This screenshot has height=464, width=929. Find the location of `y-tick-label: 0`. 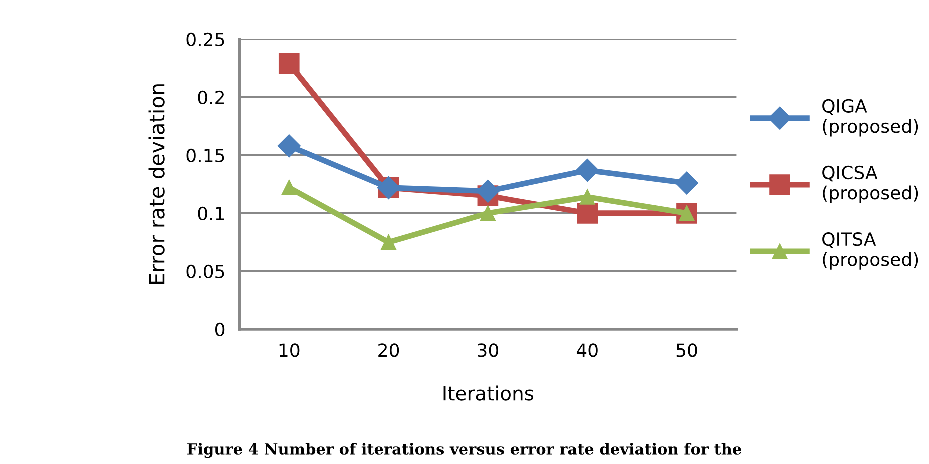

y-tick-label: 0 is located at coordinates (220, 329).